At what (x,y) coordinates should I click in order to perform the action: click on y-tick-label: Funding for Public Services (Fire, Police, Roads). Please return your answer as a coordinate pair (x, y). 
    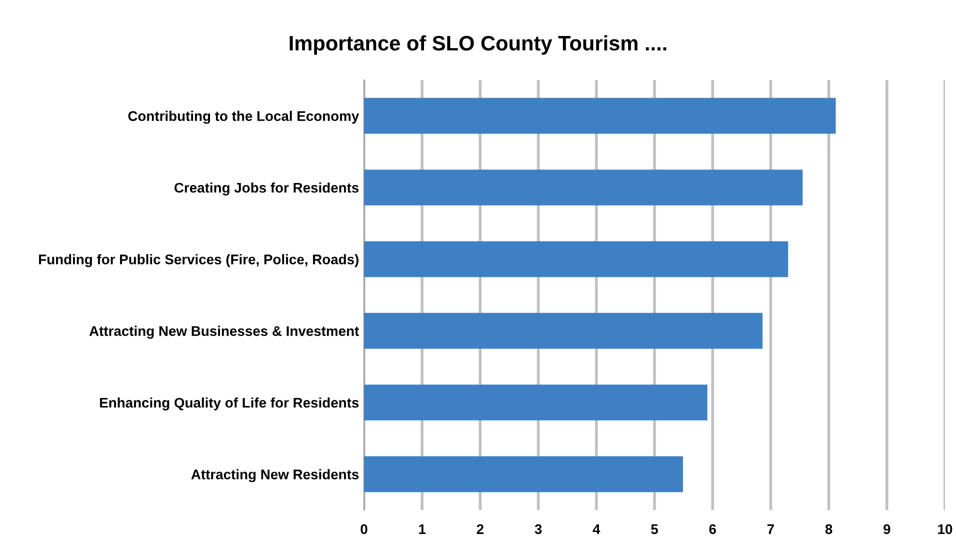
    Looking at the image, I should click on (198, 261).